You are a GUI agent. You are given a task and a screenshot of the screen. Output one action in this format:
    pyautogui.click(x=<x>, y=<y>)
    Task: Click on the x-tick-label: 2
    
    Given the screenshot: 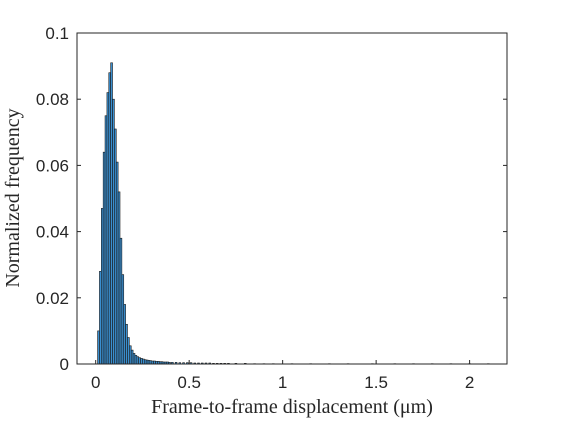 What is the action you would take?
    pyautogui.click(x=469, y=382)
    